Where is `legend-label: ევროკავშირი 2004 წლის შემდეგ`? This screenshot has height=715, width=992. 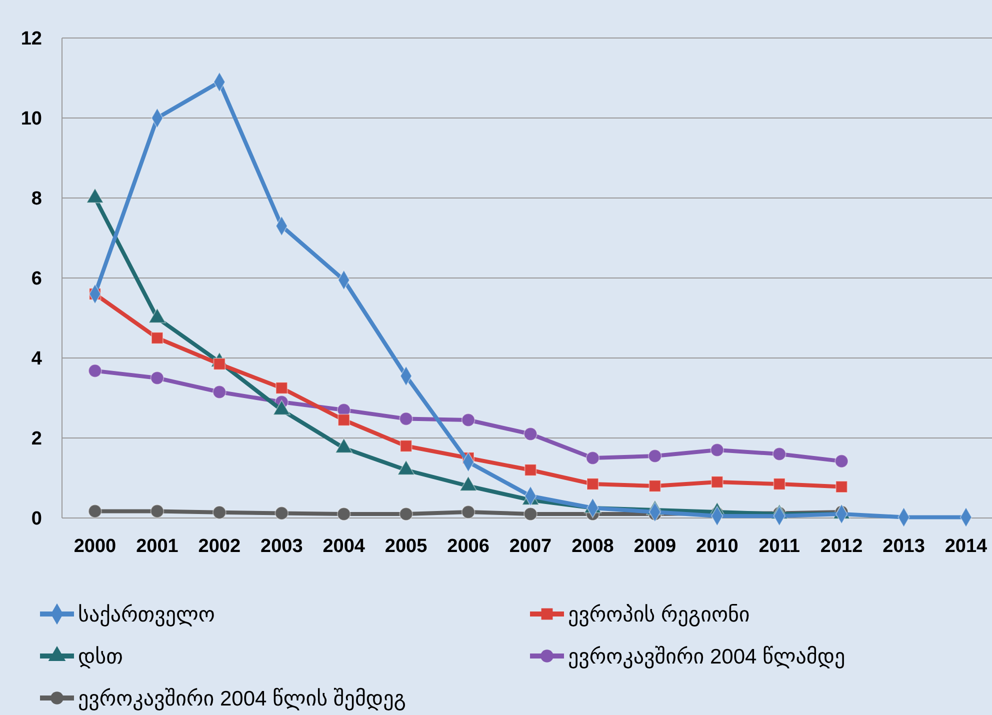
legend-label: ევროკავშირი 2004 წლის შემდეგ is located at coordinates (242, 698).